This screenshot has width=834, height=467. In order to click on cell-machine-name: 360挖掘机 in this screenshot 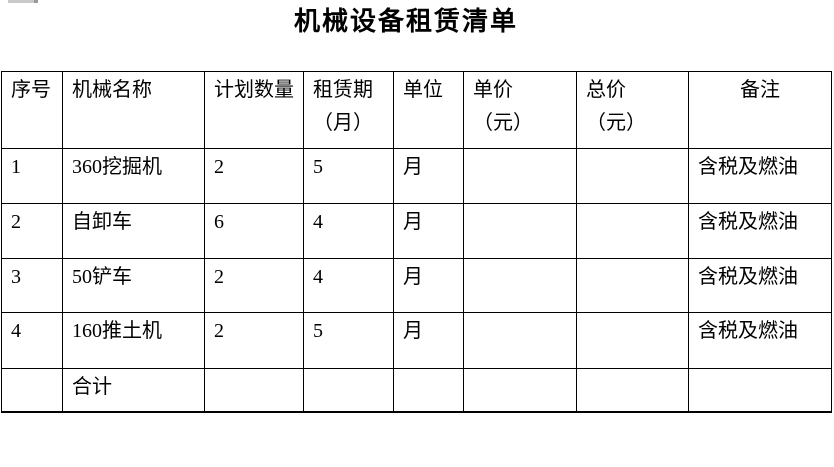, I will do `click(133, 176)`.